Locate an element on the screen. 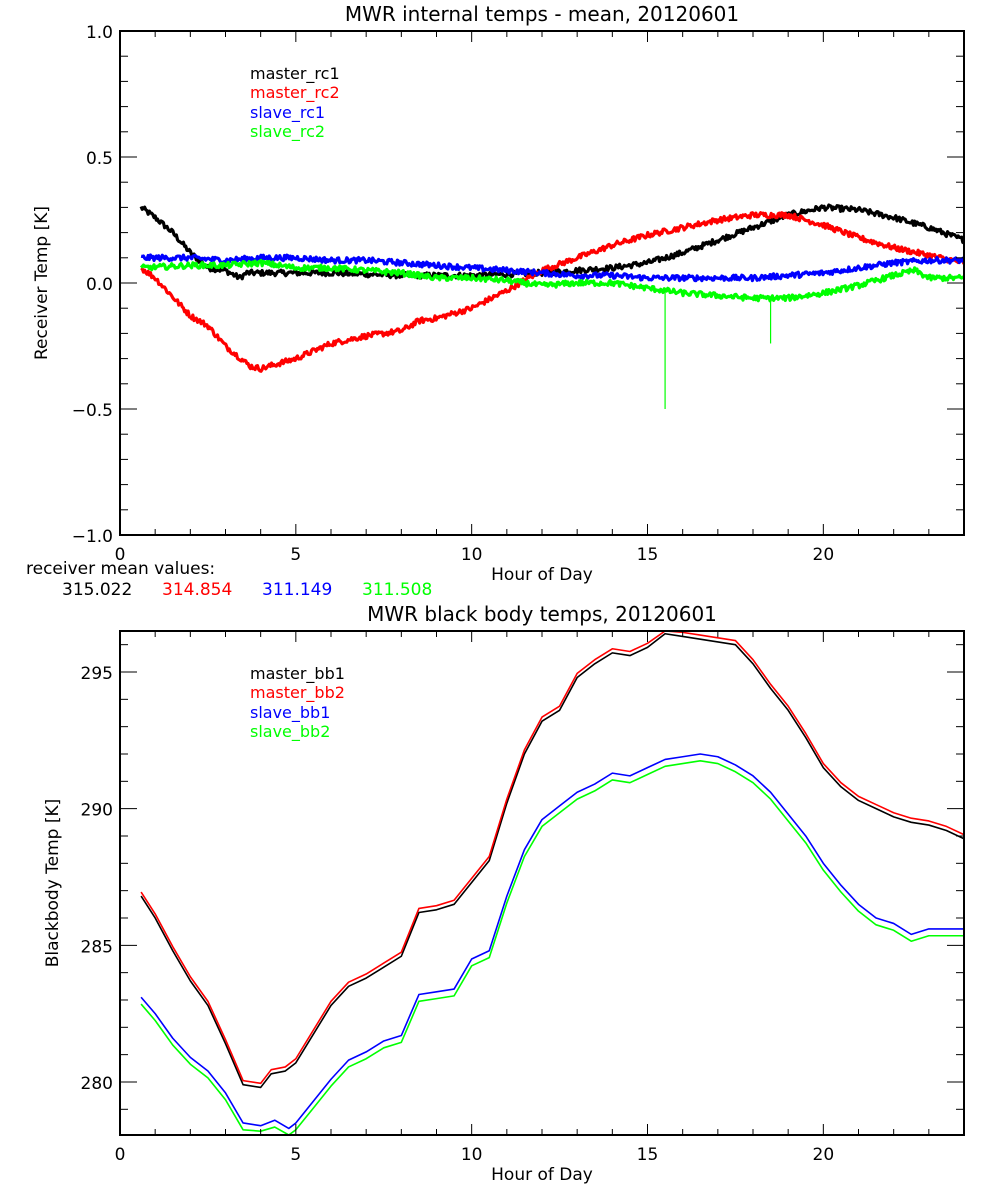  legend-entry: master_bb1 is located at coordinates (297, 674).